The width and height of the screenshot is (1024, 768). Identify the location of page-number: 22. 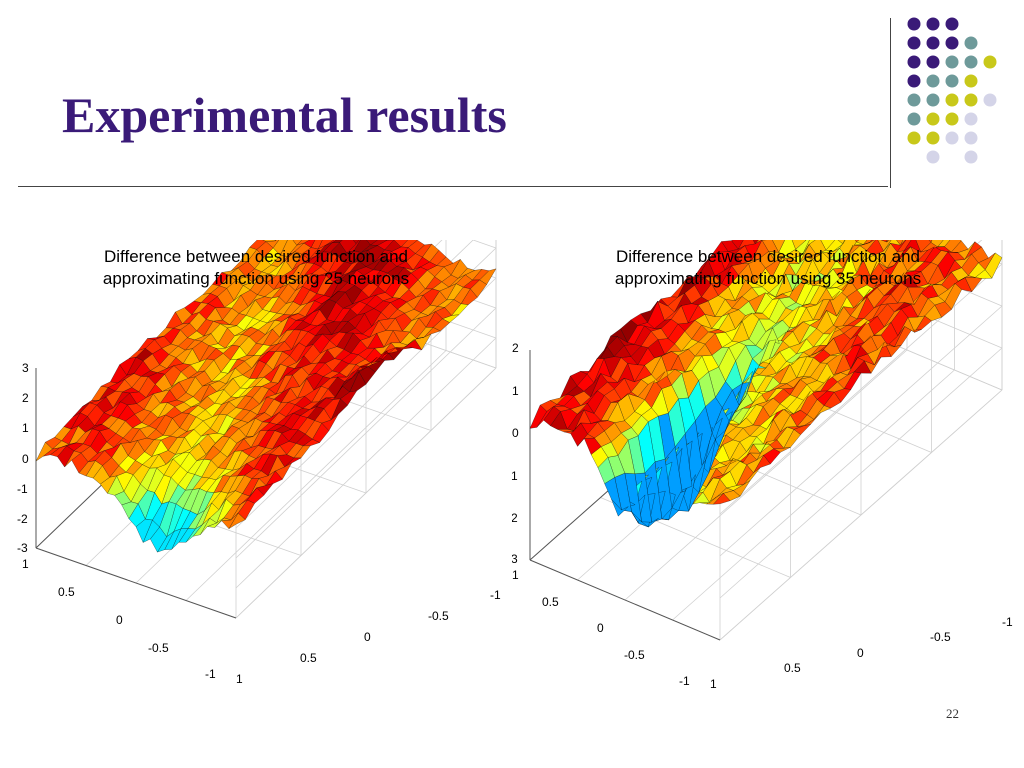
(952, 713).